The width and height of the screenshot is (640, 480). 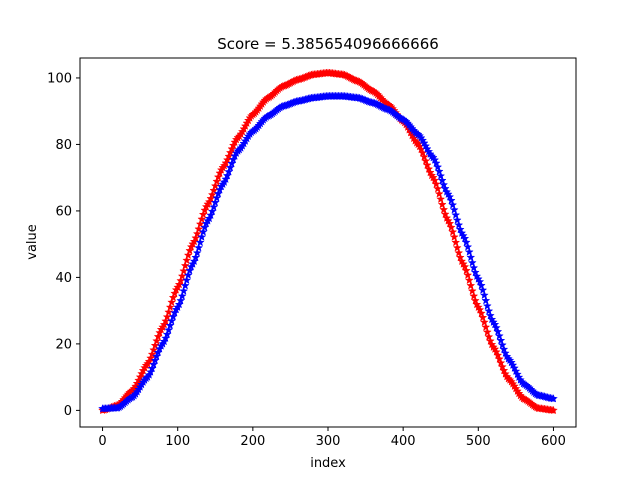 What do you see at coordinates (63, 278) in the screenshot?
I see `y-tick-label: 40` at bounding box center [63, 278].